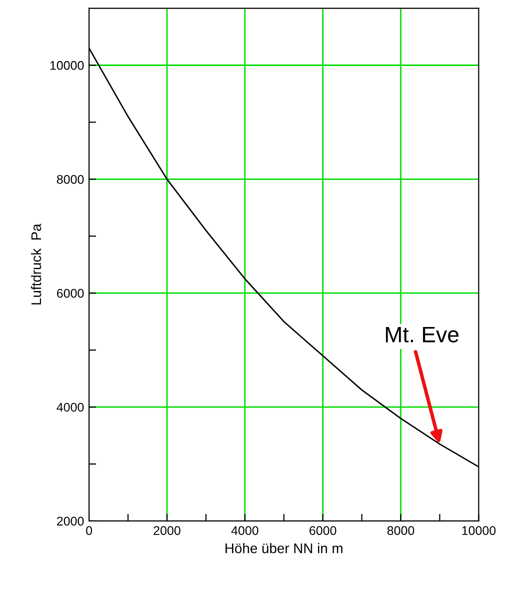  I want to click on x-tick-label: 2000, so click(167, 531).